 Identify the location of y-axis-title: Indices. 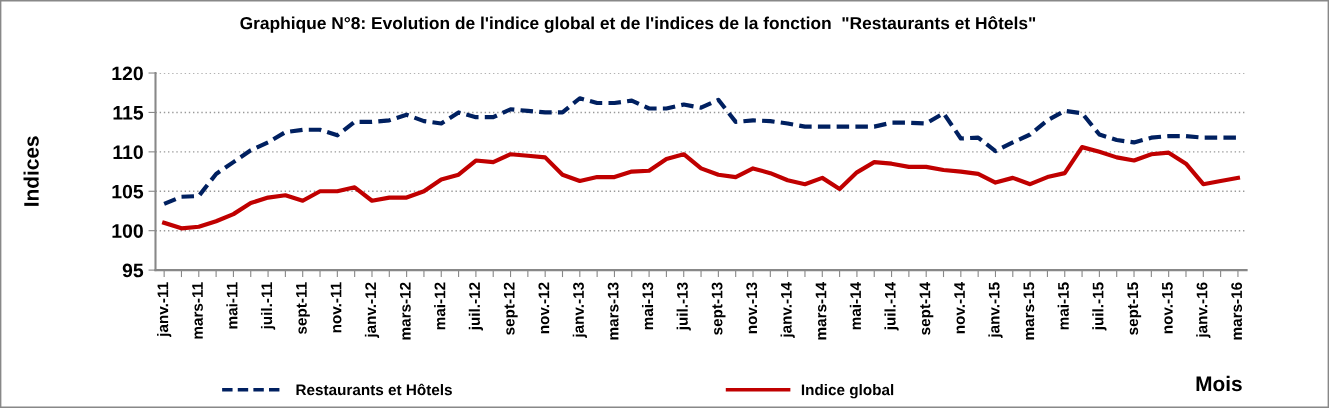
(31, 171).